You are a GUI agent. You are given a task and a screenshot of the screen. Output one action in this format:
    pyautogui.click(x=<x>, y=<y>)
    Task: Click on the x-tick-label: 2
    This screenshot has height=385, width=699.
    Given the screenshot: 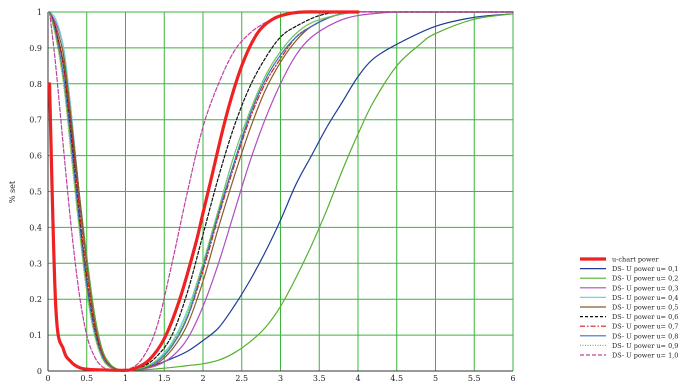 What is the action you would take?
    pyautogui.click(x=202, y=378)
    